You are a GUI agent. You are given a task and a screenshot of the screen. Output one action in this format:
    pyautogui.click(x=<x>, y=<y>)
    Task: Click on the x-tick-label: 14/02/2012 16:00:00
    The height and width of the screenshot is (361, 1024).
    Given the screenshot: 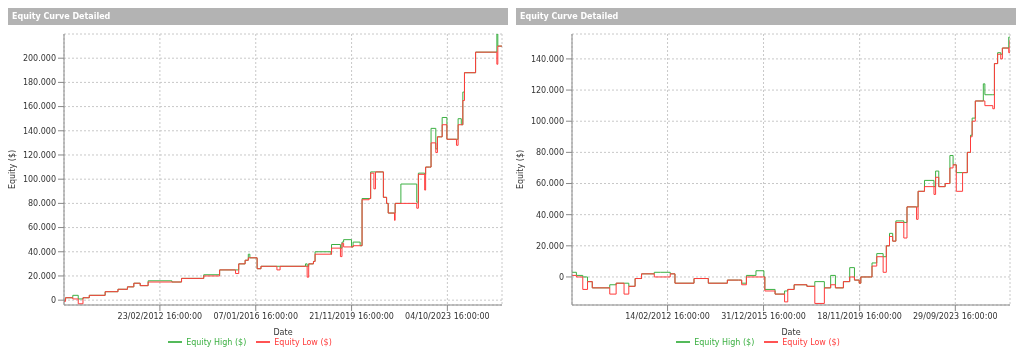 What is the action you would take?
    pyautogui.click(x=667, y=316)
    